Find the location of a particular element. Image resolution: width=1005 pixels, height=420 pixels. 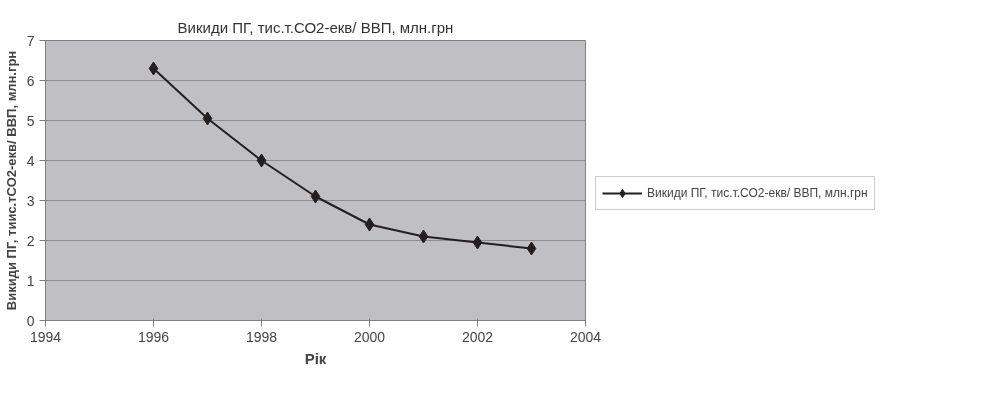

x-tick-label: 1998 is located at coordinates (261, 336).